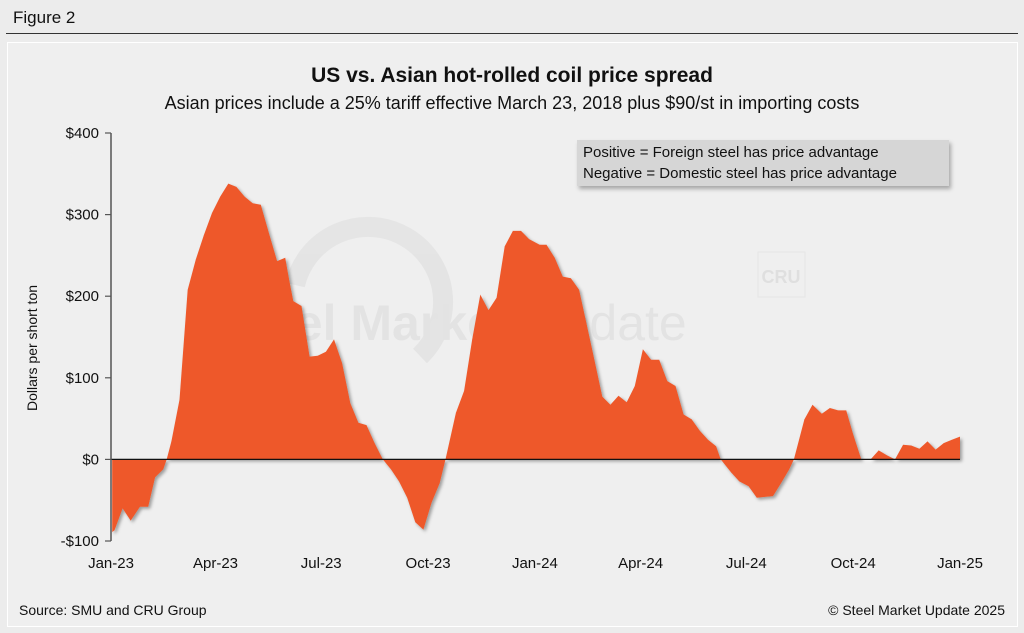 Image resolution: width=1024 pixels, height=633 pixels. Describe the element at coordinates (44, 17) in the screenshot. I see `figure-label: Figure 2` at that location.